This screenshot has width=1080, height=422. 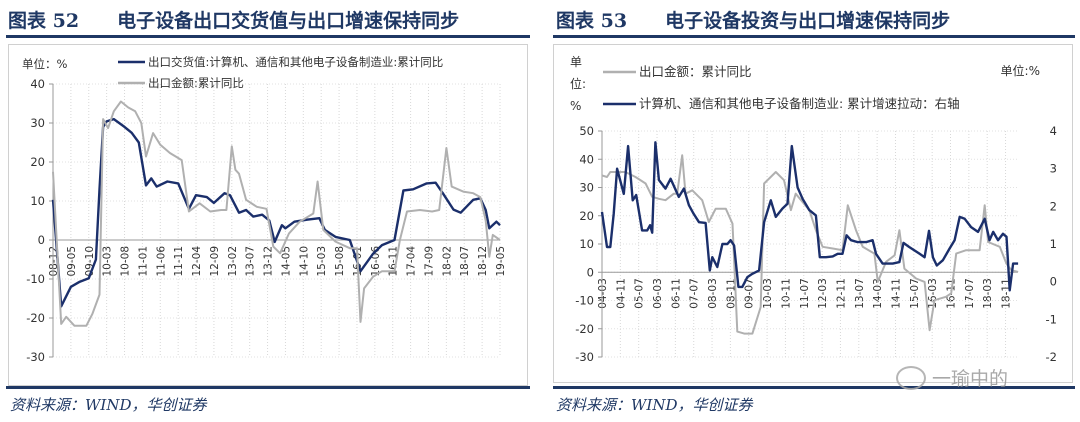 What do you see at coordinates (750, 293) in the screenshot?
I see `x-tick-label: 09-07` at bounding box center [750, 293].